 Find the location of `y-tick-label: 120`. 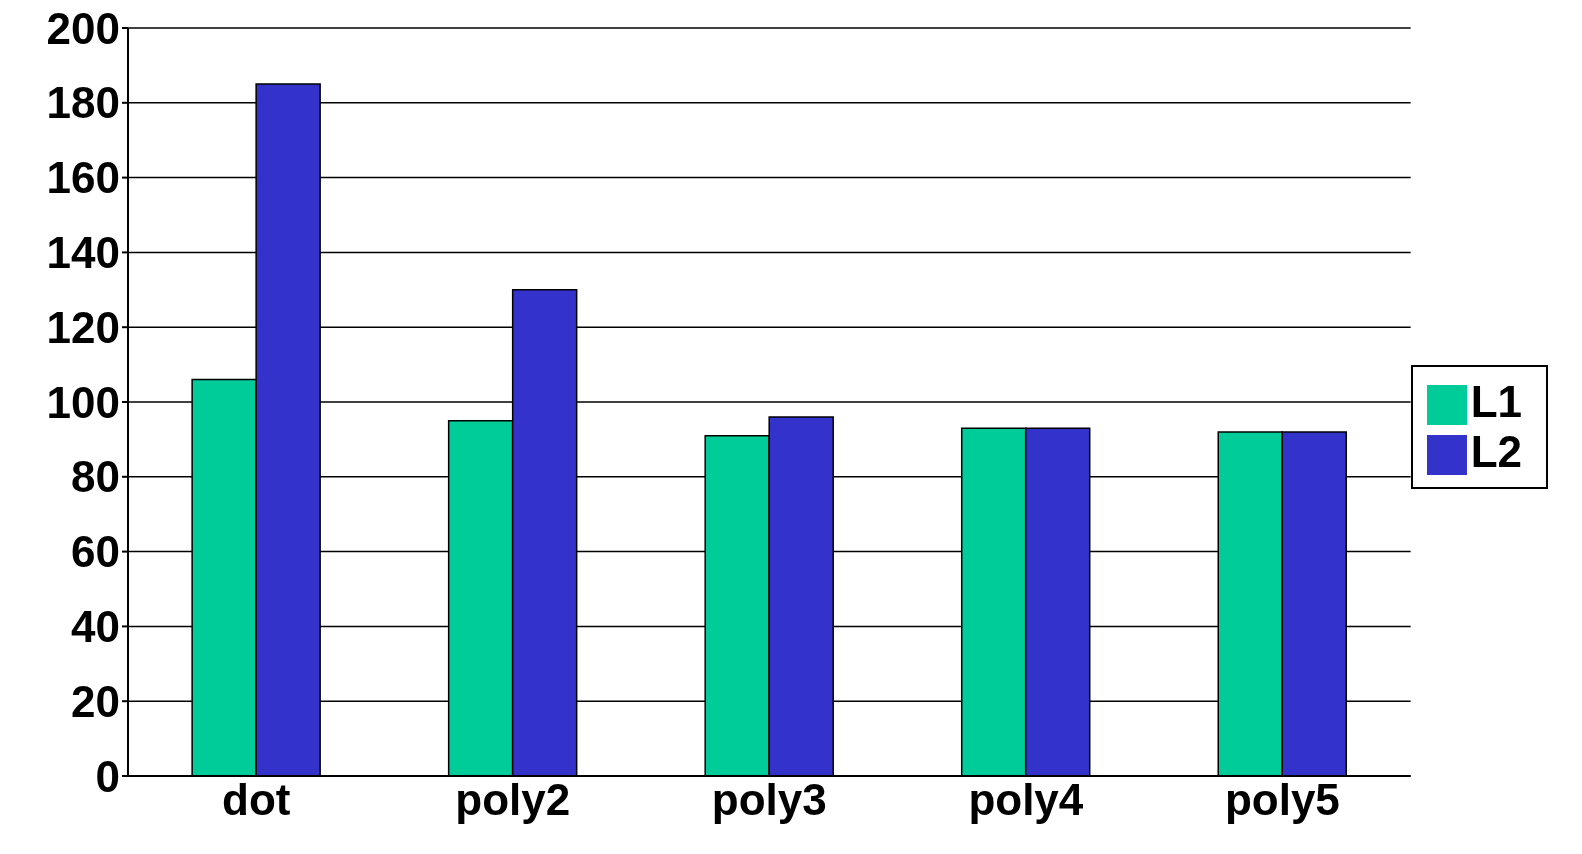

y-tick-label: 120 is located at coordinates (83, 327).